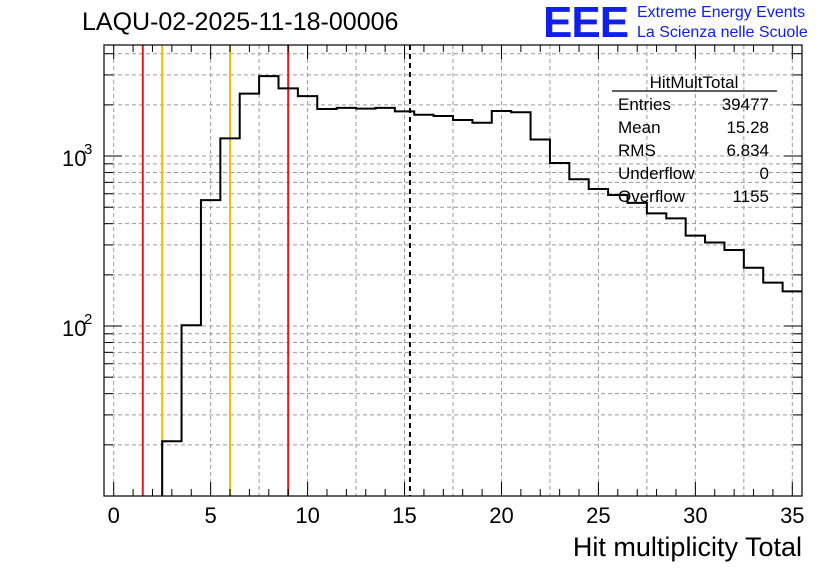 The image size is (836, 572). Describe the element at coordinates (501, 515) in the screenshot. I see `x-tick-label: 20` at that location.